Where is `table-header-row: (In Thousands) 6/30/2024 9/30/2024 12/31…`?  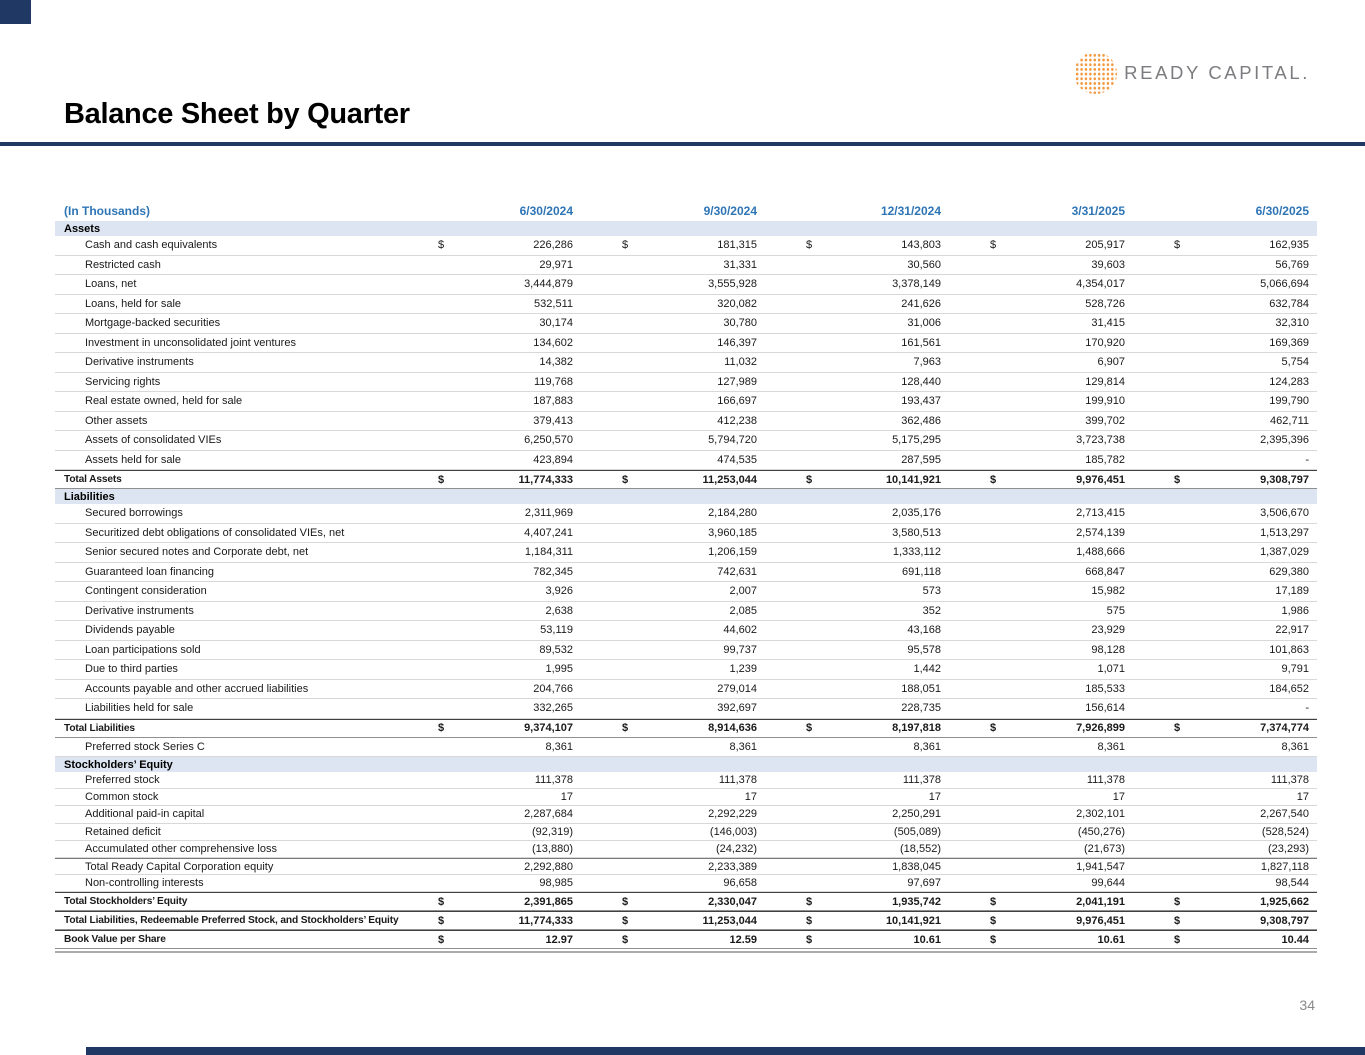 table-header-row: (In Thousands) 6/30/2024 9/30/2024 12/31… is located at coordinates (686, 210).